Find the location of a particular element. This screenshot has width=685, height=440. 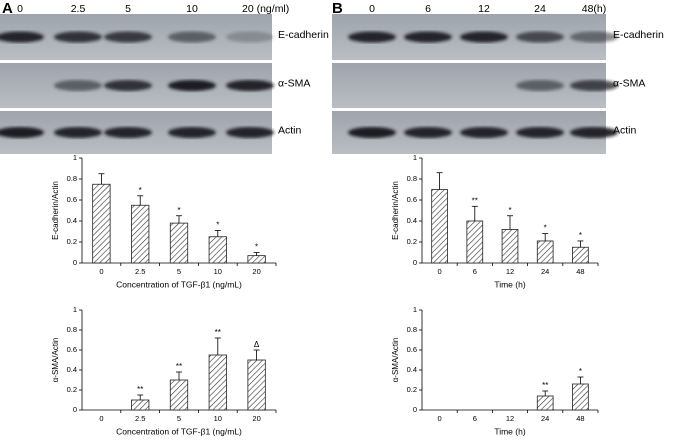

lane-label: 24 is located at coordinates (540, 9).